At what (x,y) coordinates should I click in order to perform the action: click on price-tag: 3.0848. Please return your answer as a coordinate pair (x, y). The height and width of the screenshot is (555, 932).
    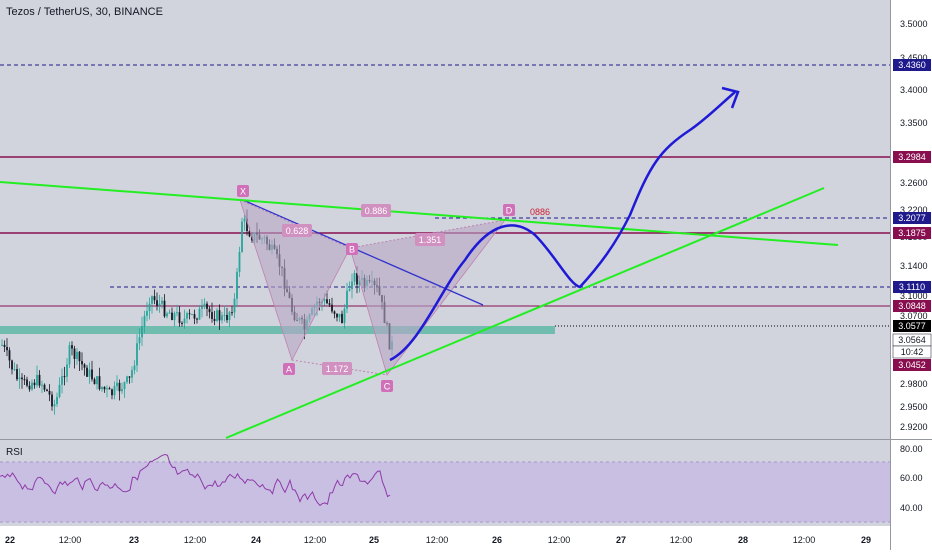
    Looking at the image, I should click on (912, 306).